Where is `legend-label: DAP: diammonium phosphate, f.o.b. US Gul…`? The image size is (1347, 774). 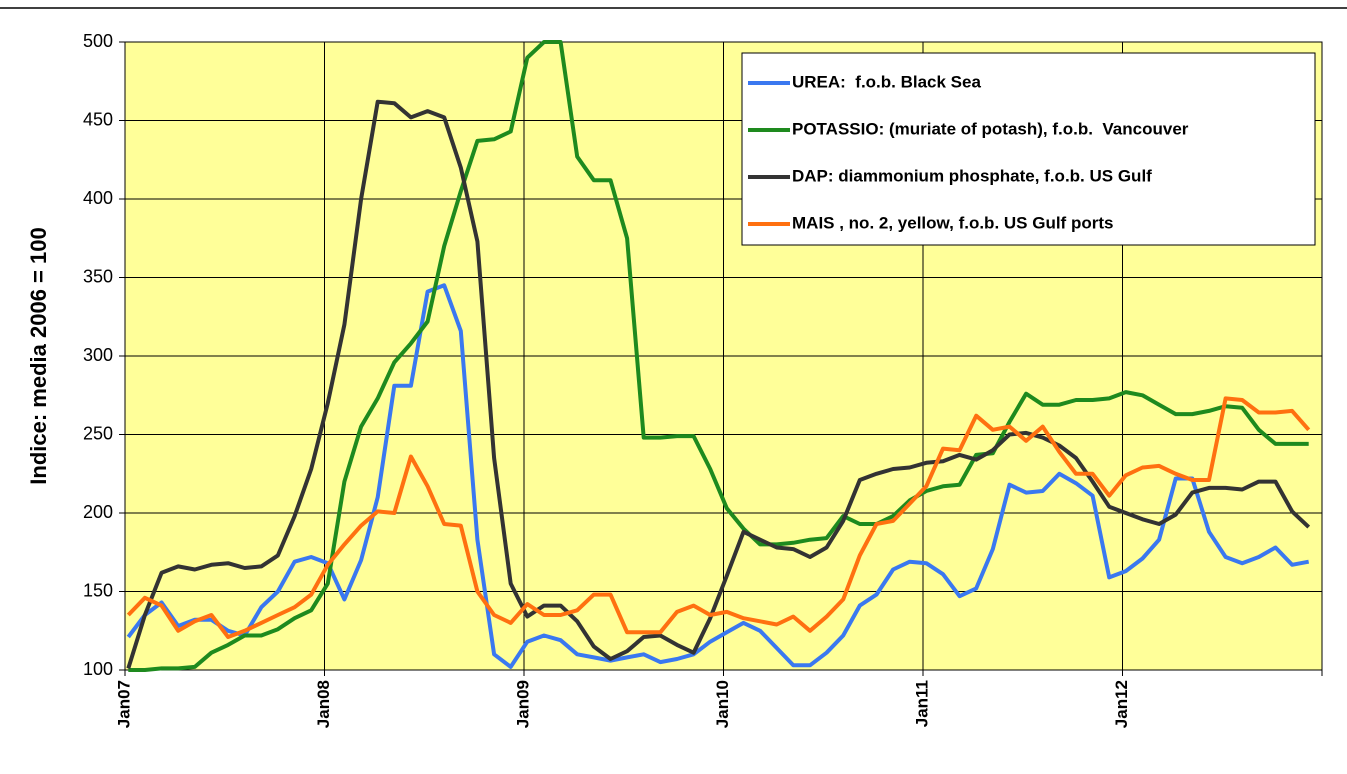 legend-label: DAP: diammonium phosphate, f.o.b. US Gul… is located at coordinates (972, 175).